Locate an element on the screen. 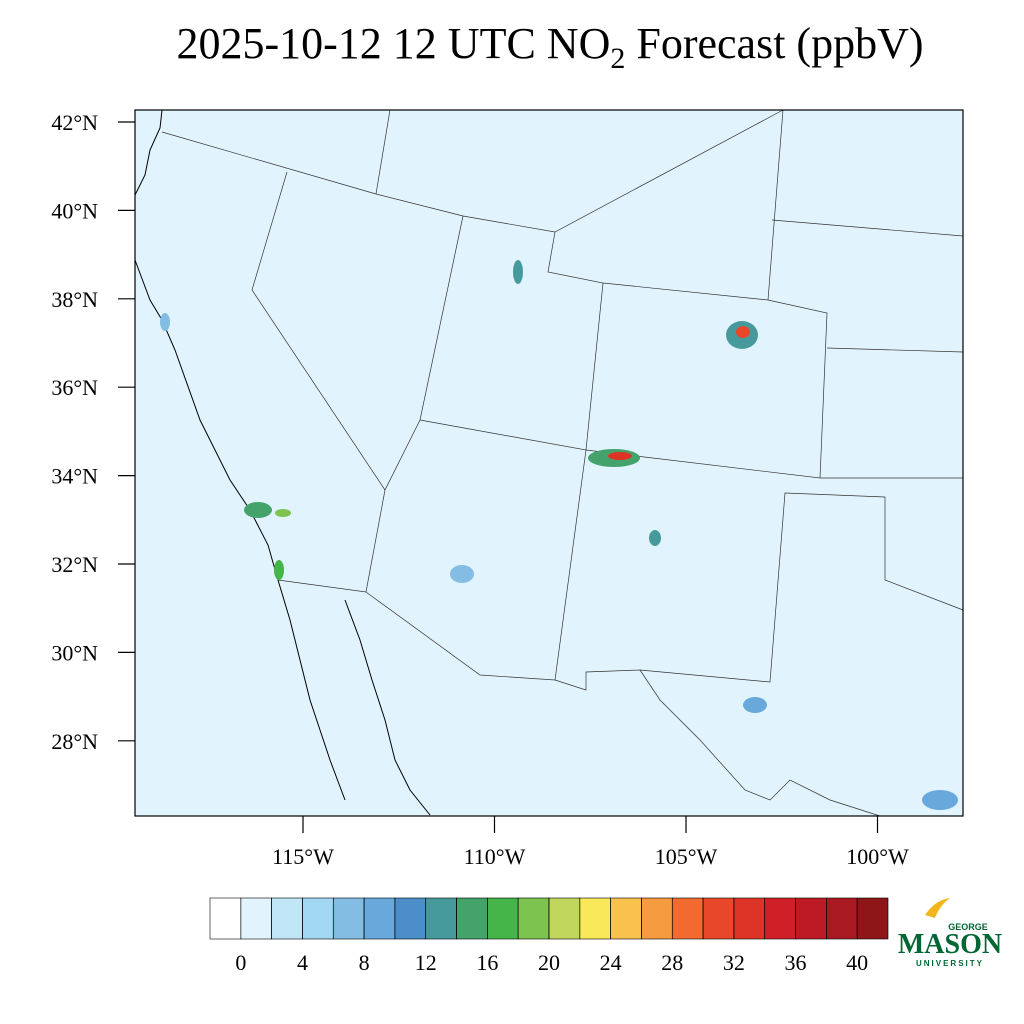 This screenshot has height=1024, width=1024. lat-label: 40°N is located at coordinates (74, 210).